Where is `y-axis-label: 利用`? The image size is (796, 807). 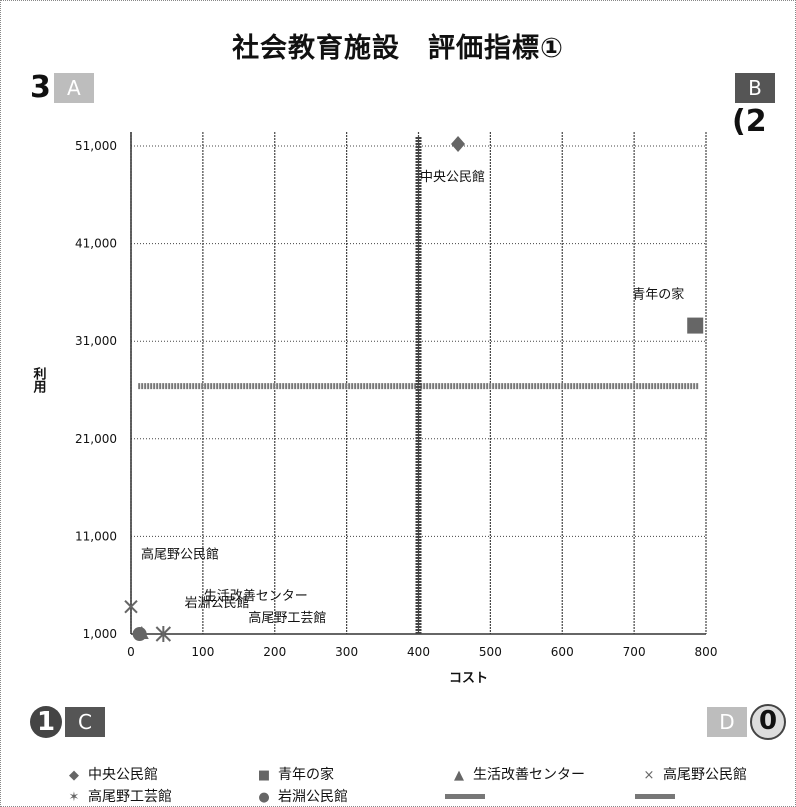
y-axis-label: 利用 is located at coordinates (39, 381).